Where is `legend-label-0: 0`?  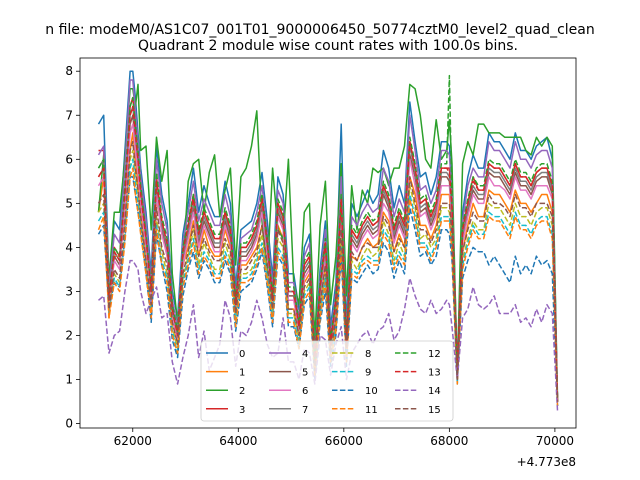 legend-label-0: 0 is located at coordinates (242, 354).